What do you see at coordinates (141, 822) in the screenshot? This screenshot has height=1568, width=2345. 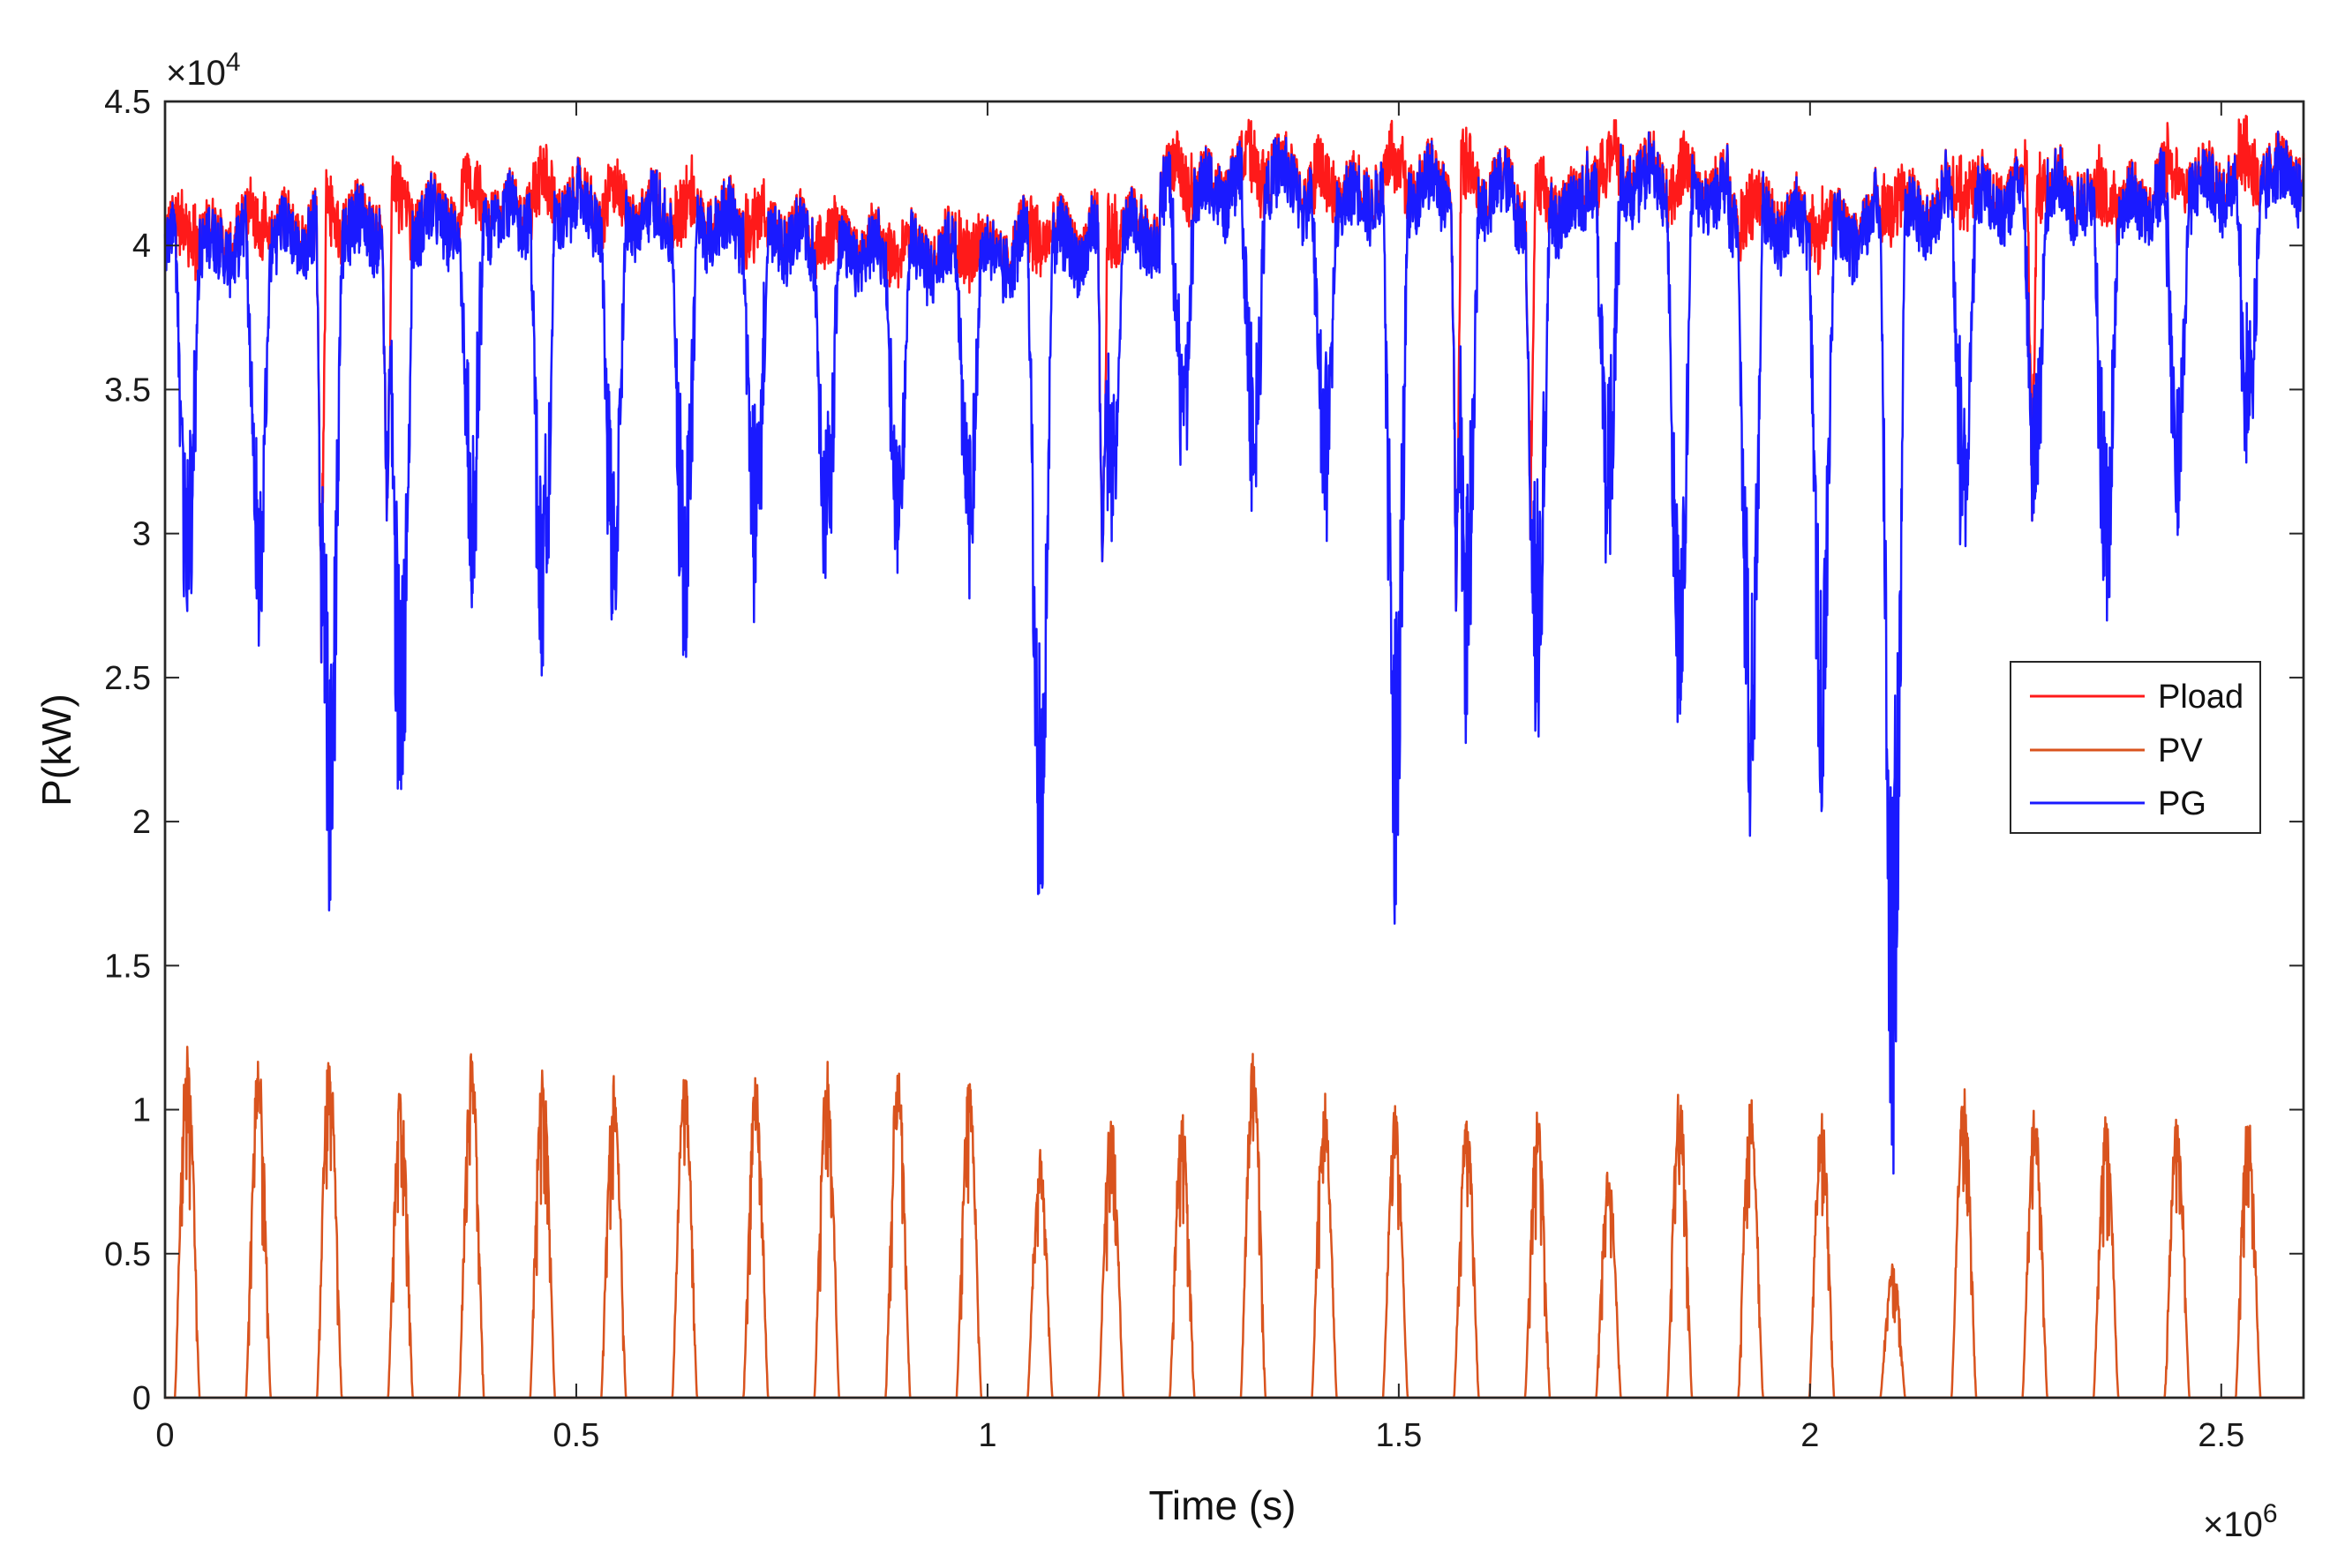 I see `y-tick-label: 2` at bounding box center [141, 822].